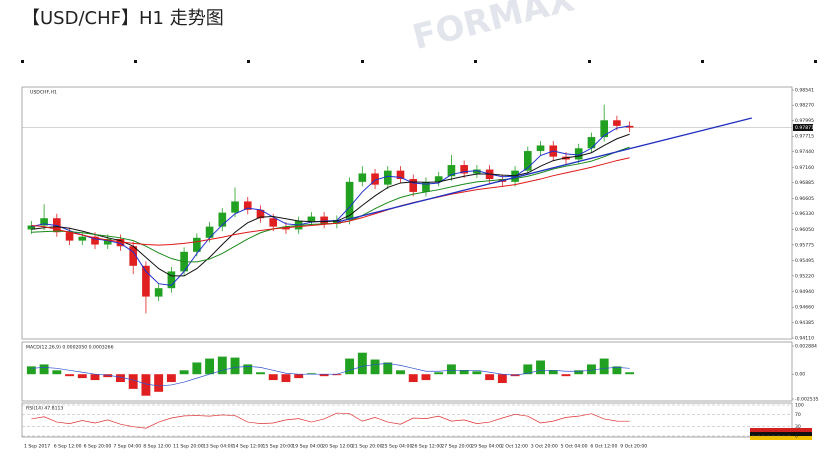 Image resolution: width=826 pixels, height=466 pixels. Describe the element at coordinates (544, 447) in the screenshot. I see `x-tick-label: 3 Oct 20:00` at that location.